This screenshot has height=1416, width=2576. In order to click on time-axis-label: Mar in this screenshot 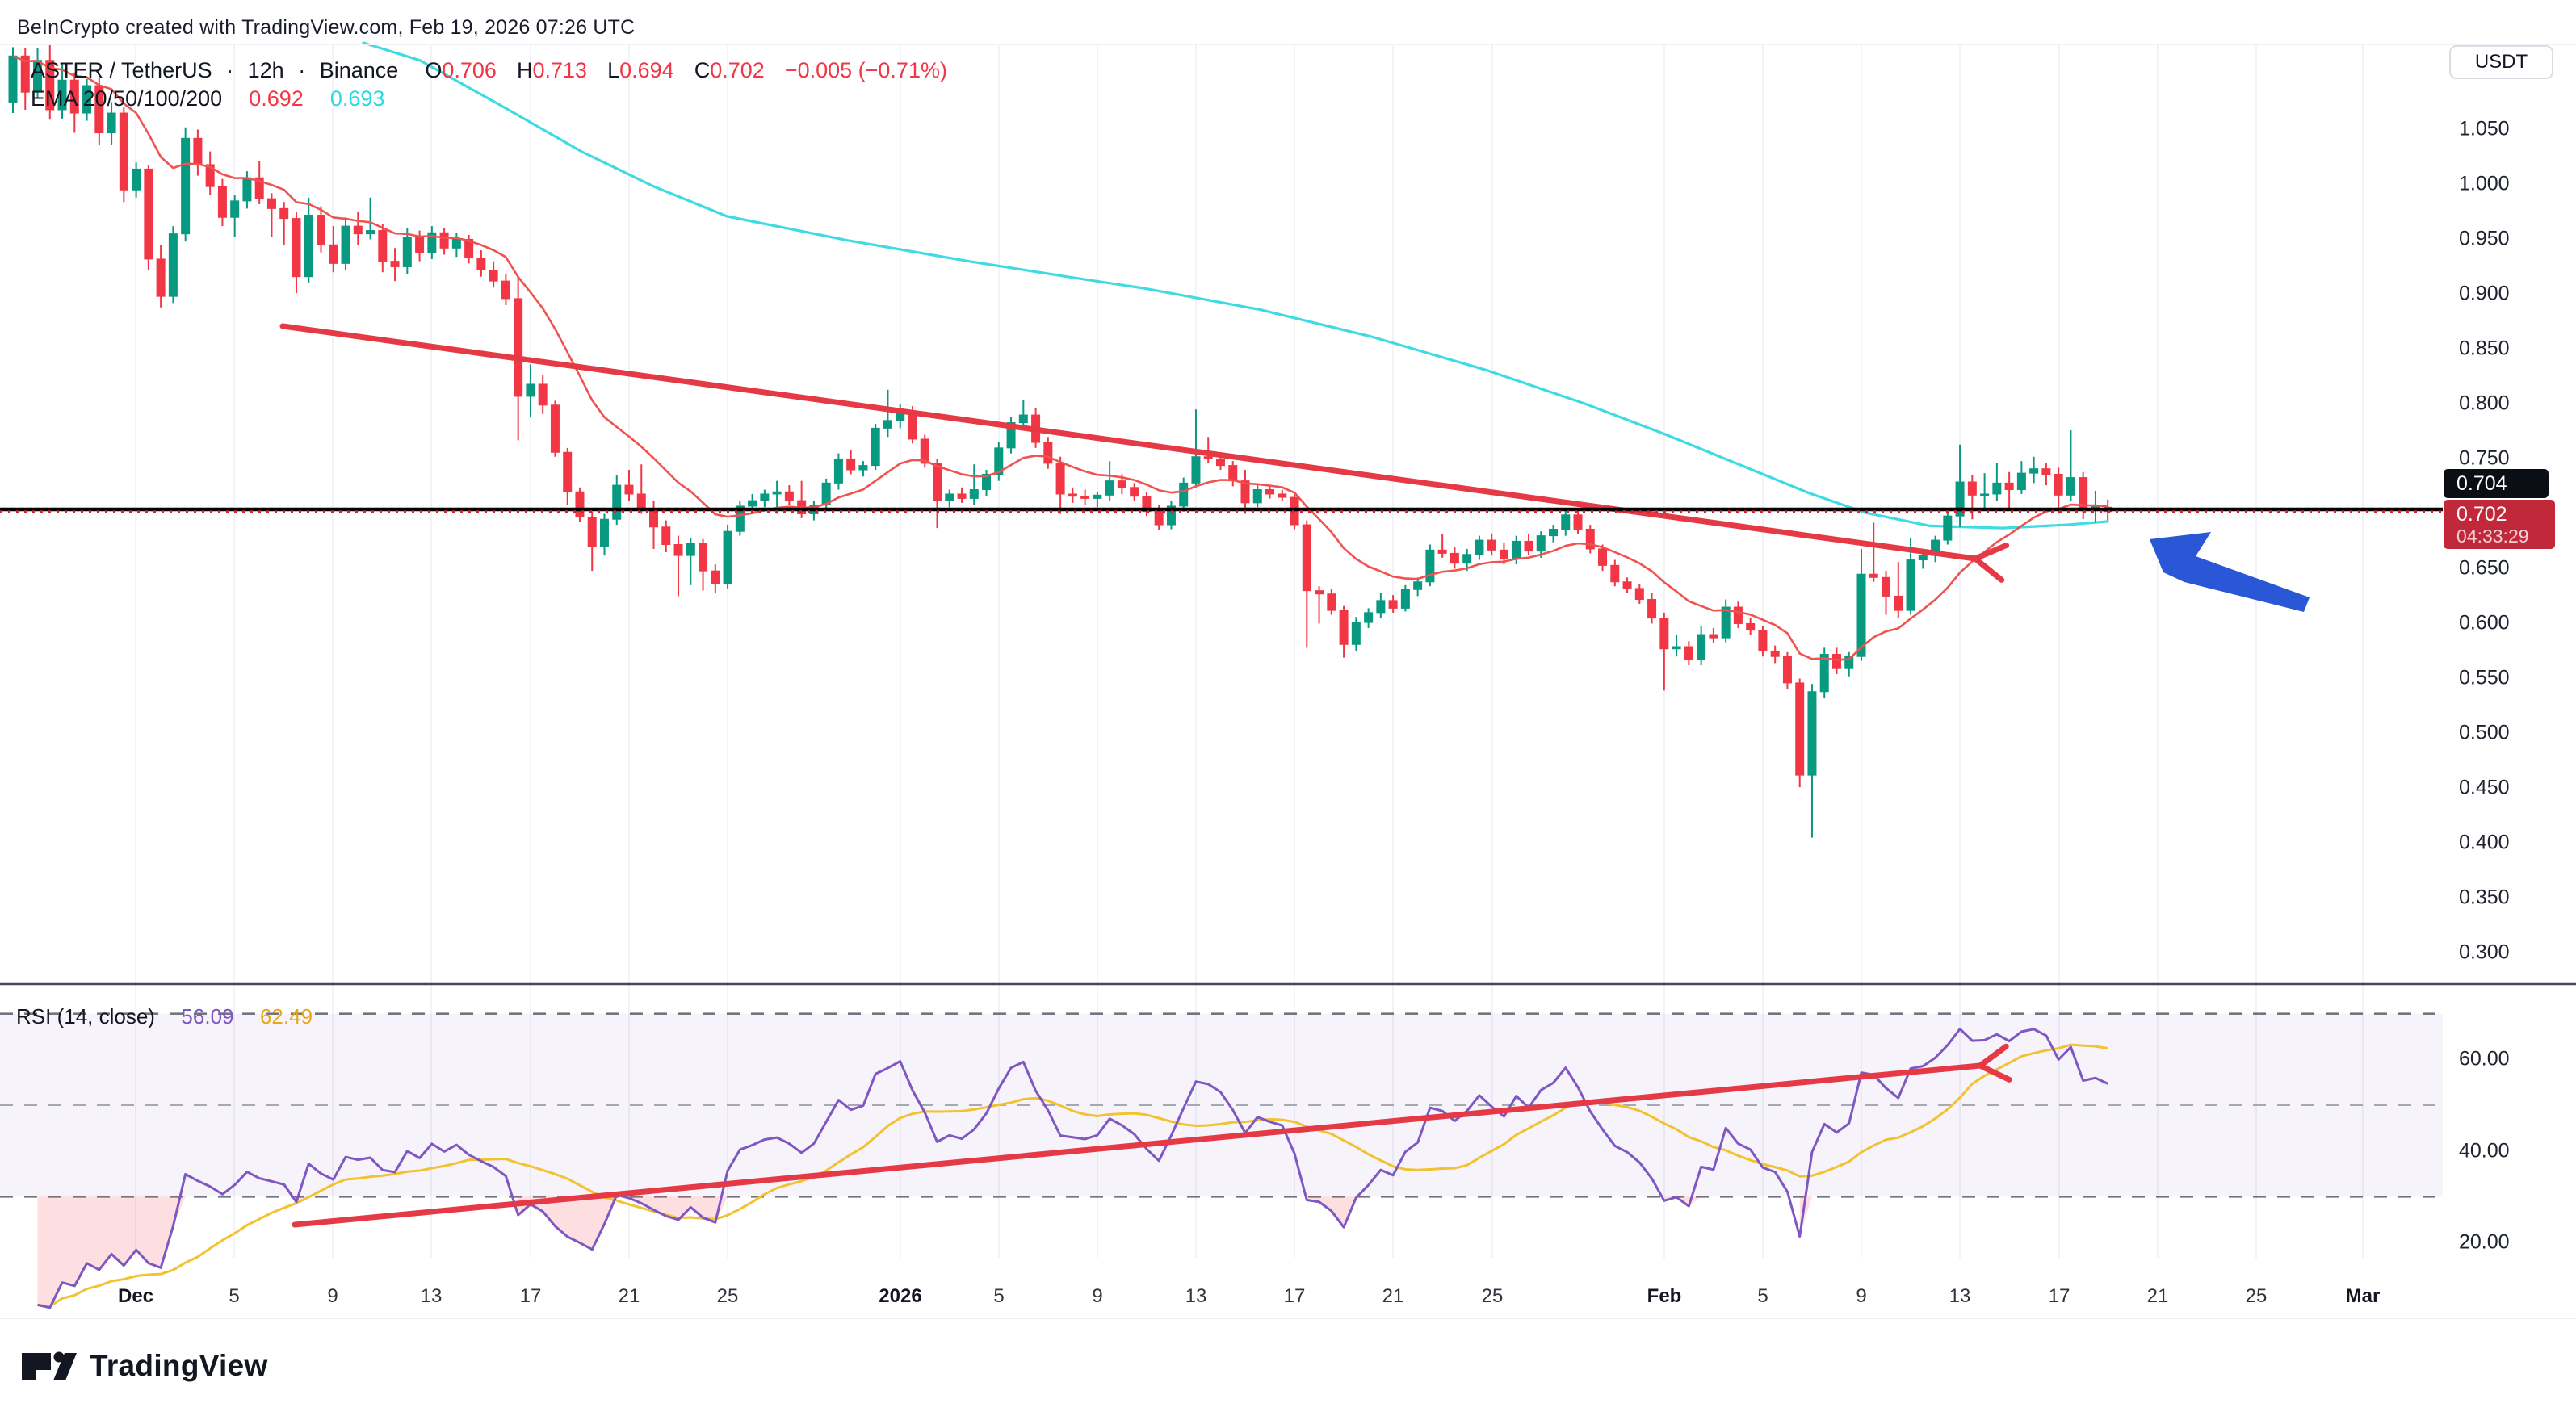, I will do `click(2363, 1296)`.